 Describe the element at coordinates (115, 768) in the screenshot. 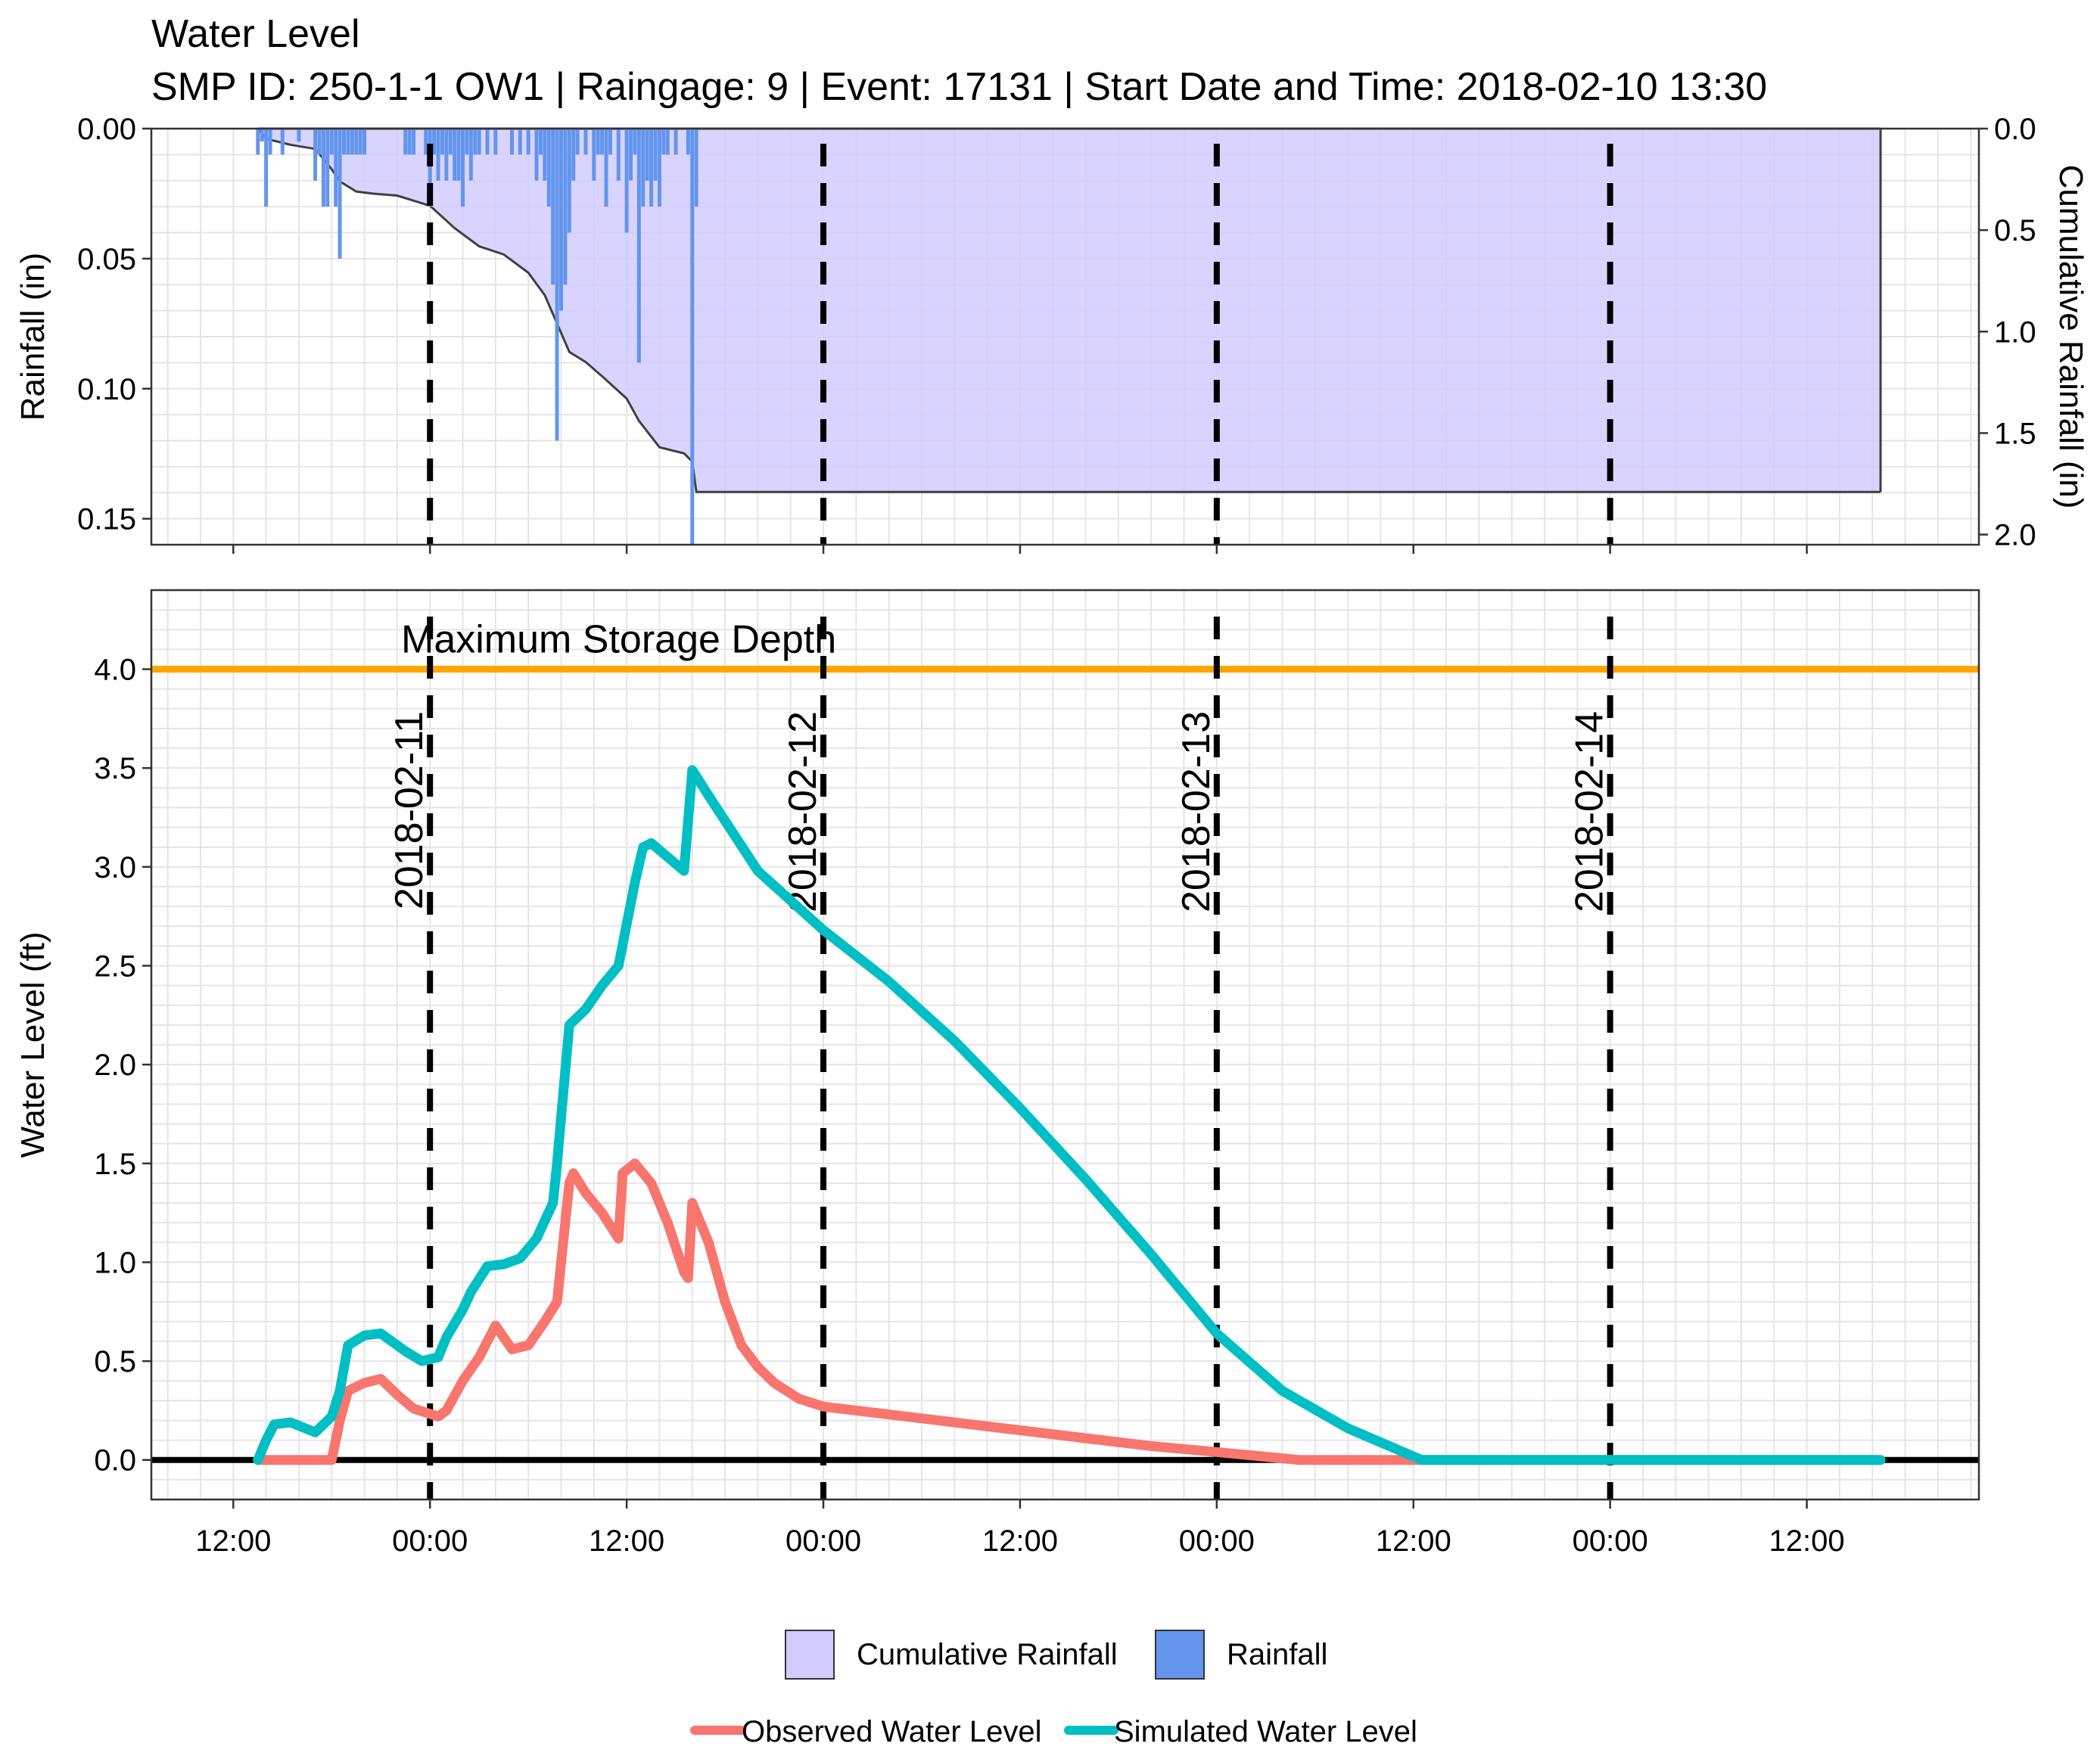

I see `water-level-tick-label: 3.5` at that location.